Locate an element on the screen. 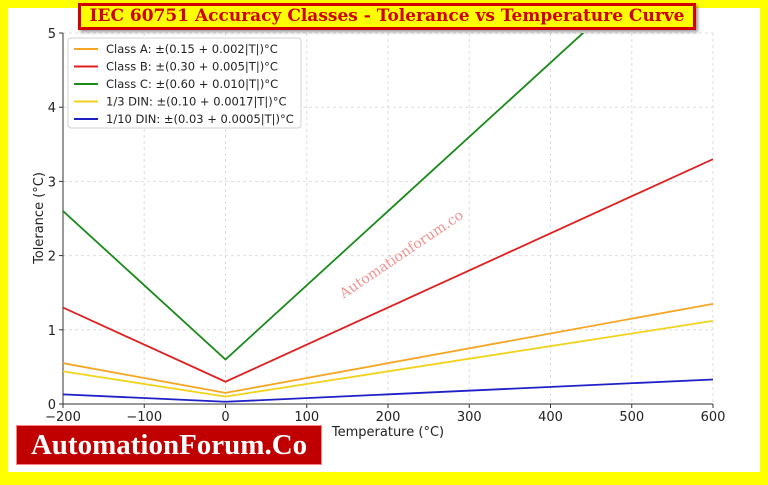 This screenshot has height=485, width=768. x-axis-label: Temperature (°C) is located at coordinates (387, 432).